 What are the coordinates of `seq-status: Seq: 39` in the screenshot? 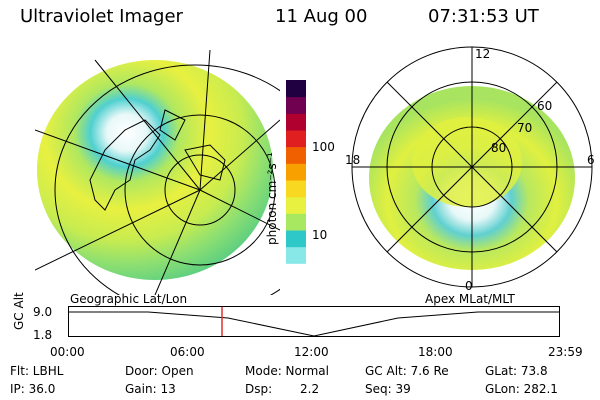 It's located at (388, 389).